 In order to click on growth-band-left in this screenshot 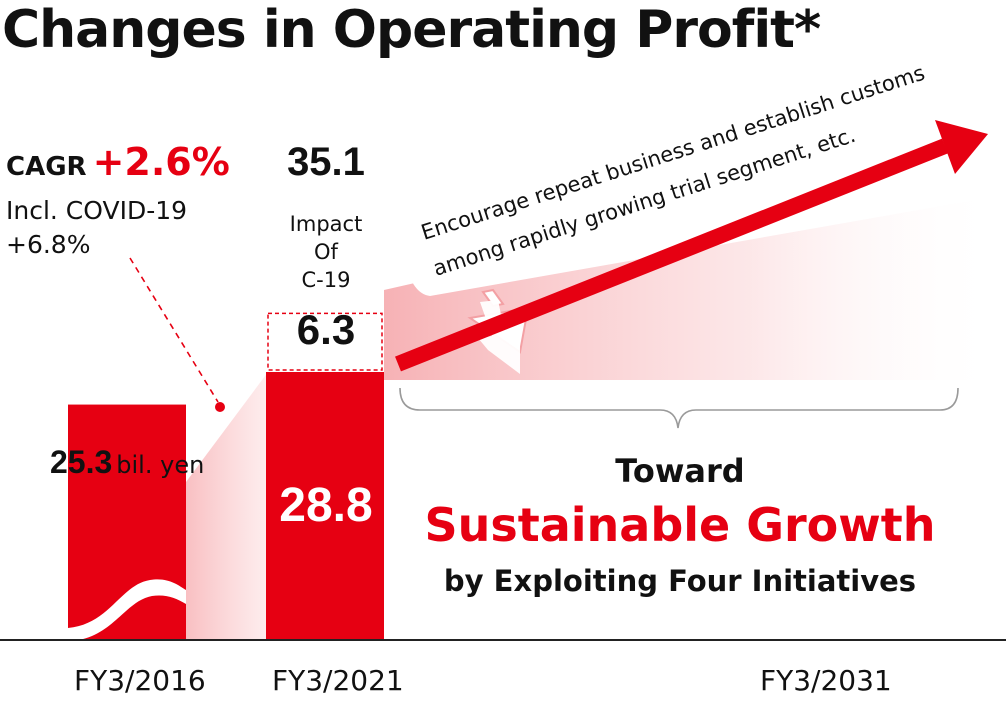, I will do `click(227, 506)`.